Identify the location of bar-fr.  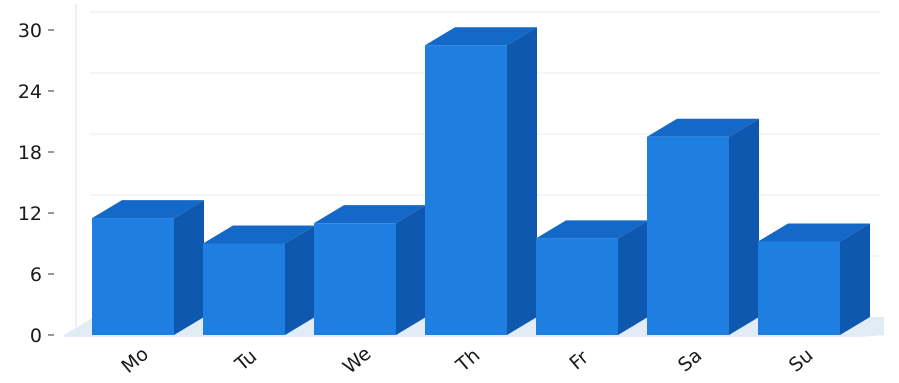
(592, 277).